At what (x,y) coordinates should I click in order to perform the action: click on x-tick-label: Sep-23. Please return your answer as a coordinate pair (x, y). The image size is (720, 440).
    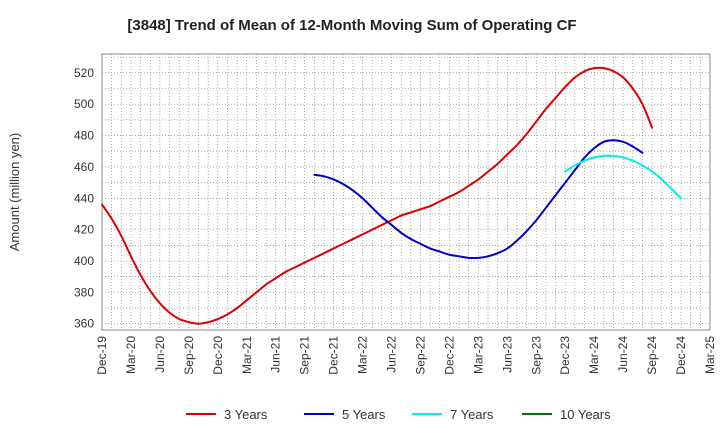
    Looking at the image, I should click on (536, 355).